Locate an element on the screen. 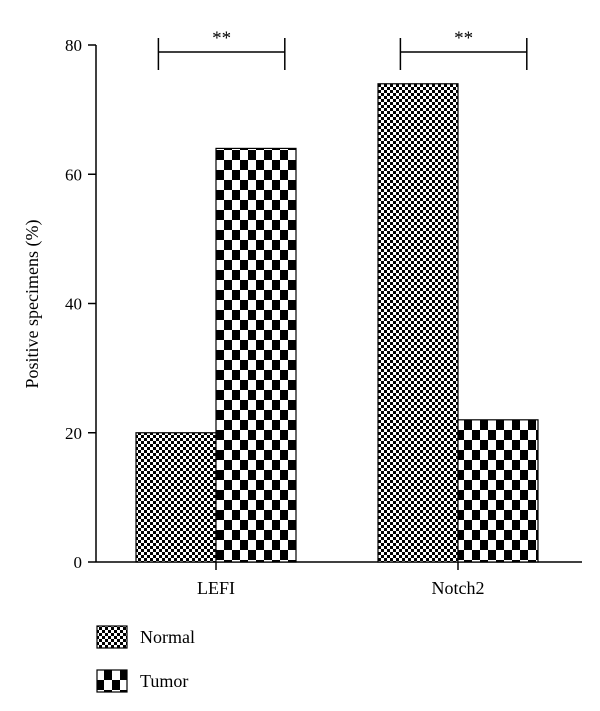  x-tick-label: LEFI is located at coordinates (216, 588).